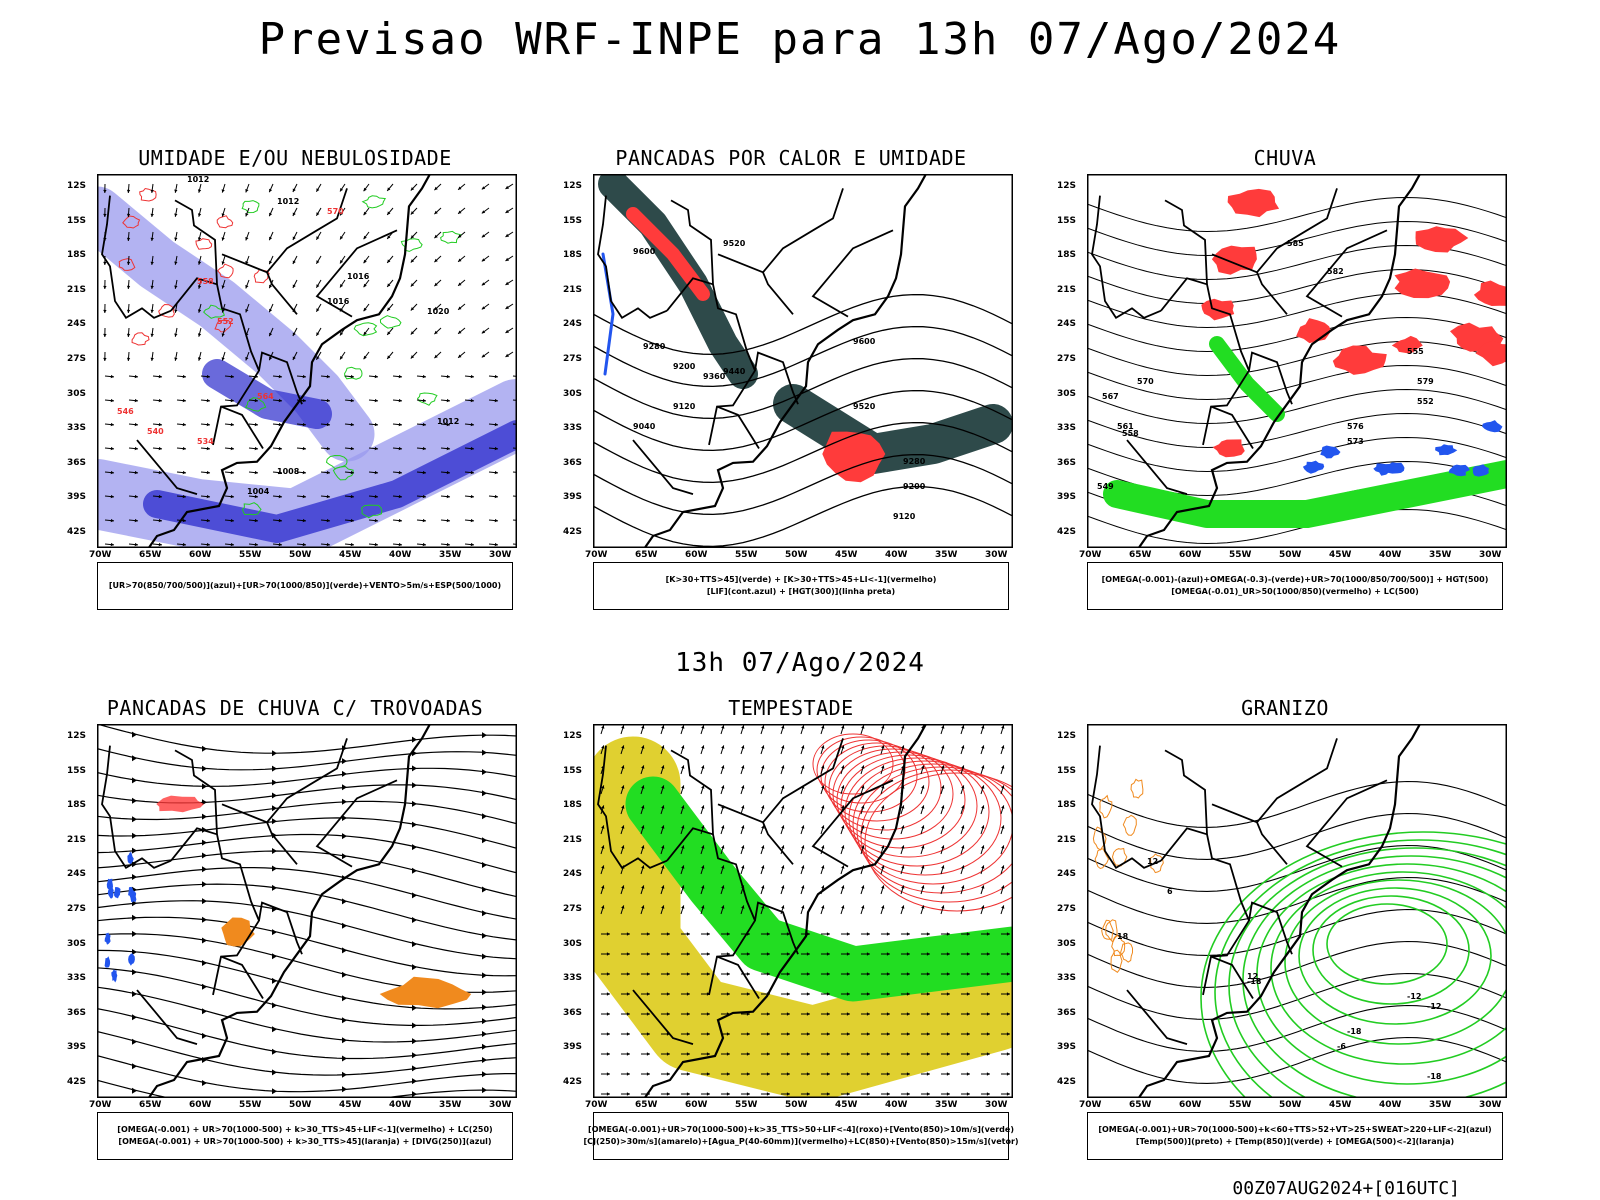 The height and width of the screenshot is (1200, 1600). I want to click on rain-blue-area, so click(1313, 467).